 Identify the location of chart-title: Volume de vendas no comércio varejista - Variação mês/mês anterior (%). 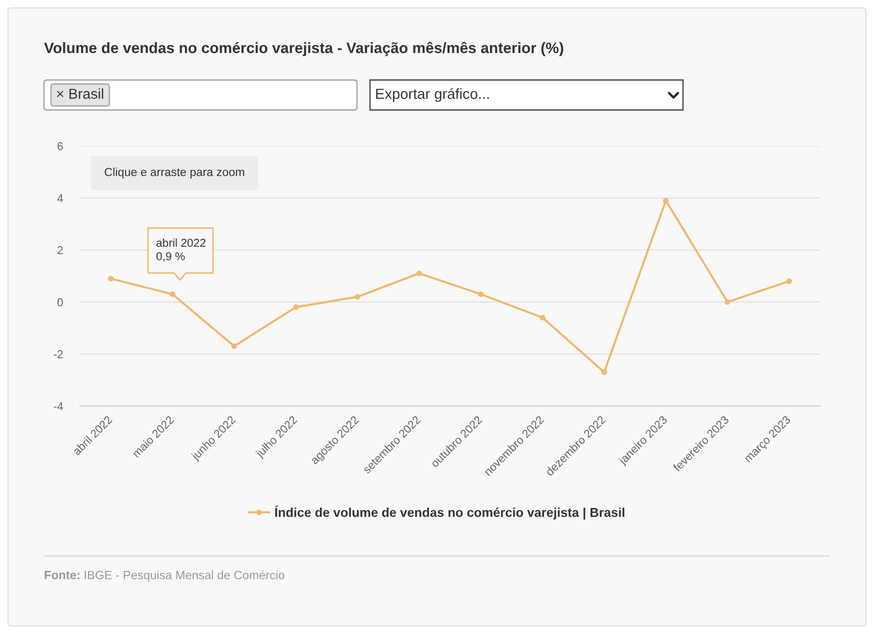
(304, 49).